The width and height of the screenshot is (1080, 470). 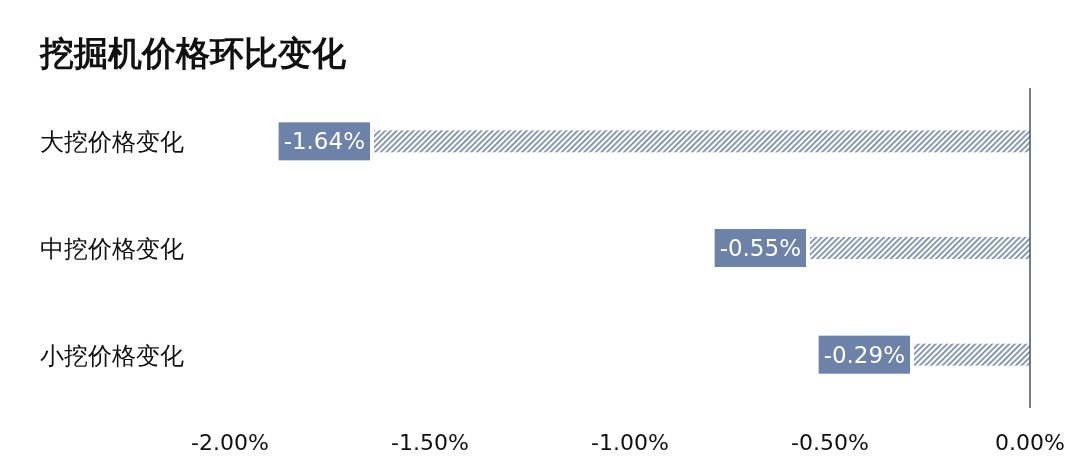 What do you see at coordinates (193, 53) in the screenshot?
I see `chart-title: 挖掘机价格环比变化` at bounding box center [193, 53].